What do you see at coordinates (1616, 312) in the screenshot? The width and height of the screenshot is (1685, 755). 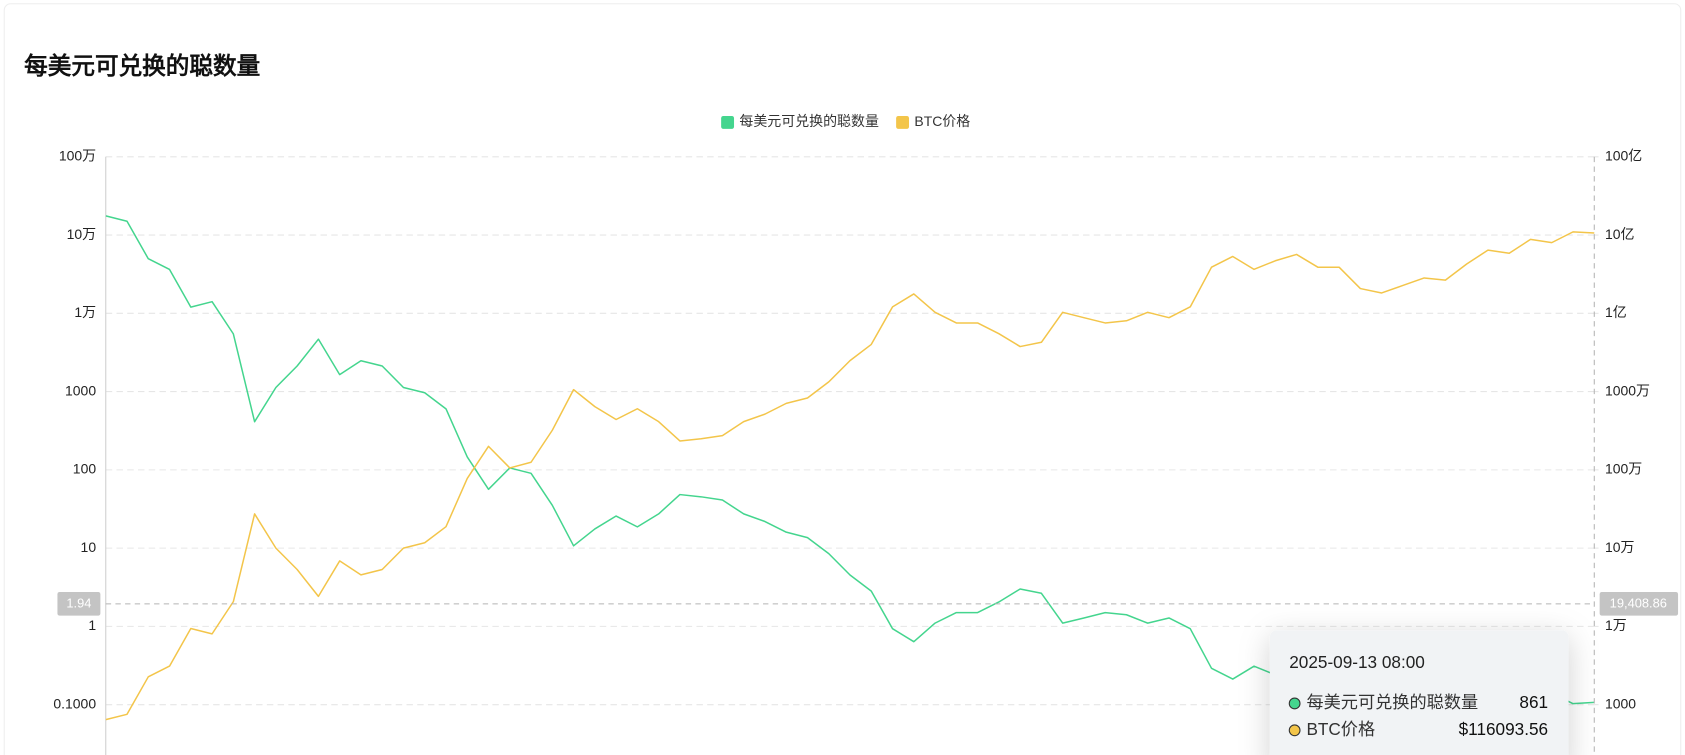 I see `y2-tick-label: 1亿` at bounding box center [1616, 312].